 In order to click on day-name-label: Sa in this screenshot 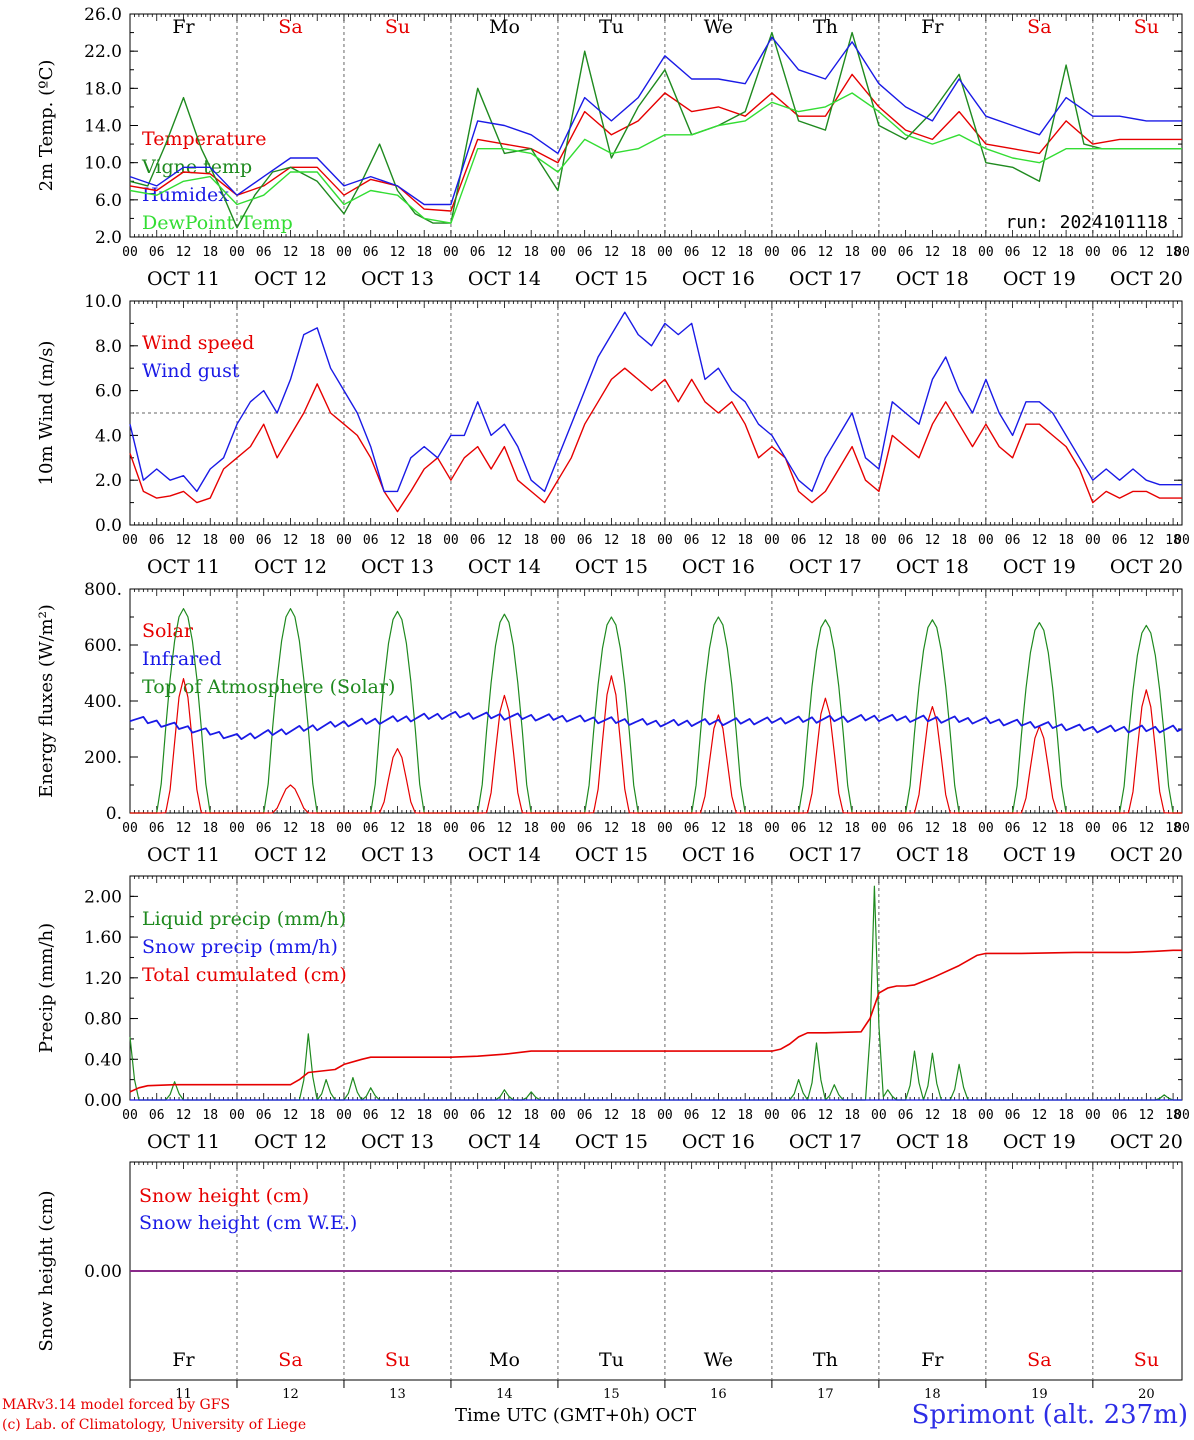, I will do `click(290, 1360)`.